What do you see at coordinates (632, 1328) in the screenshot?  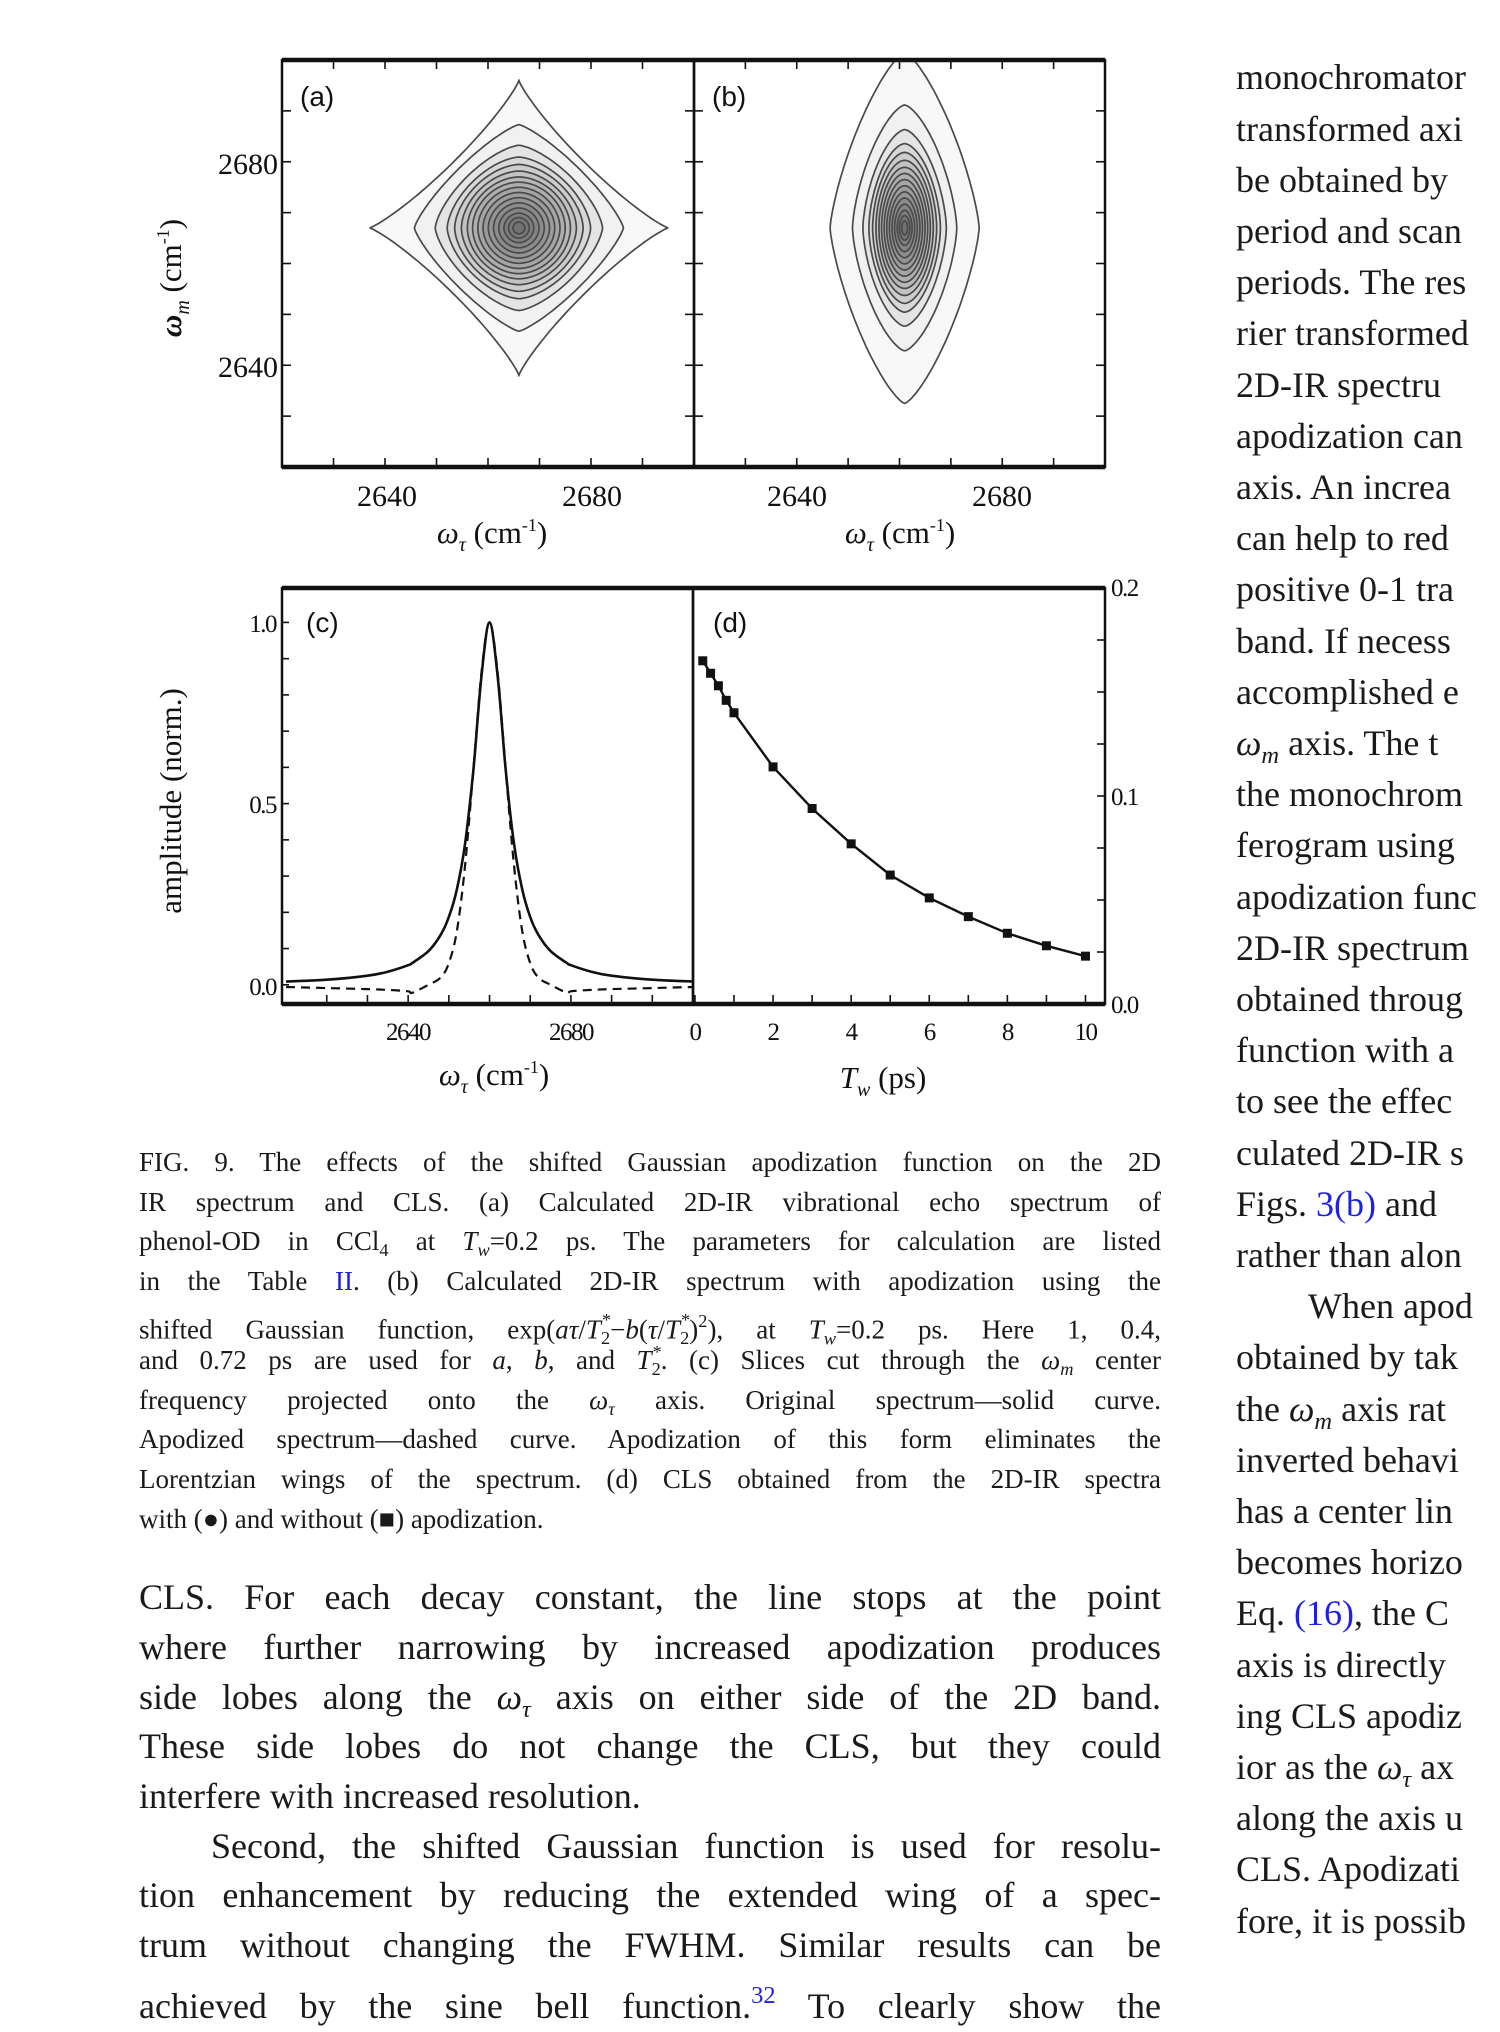 I see `math-symbol: b` at bounding box center [632, 1328].